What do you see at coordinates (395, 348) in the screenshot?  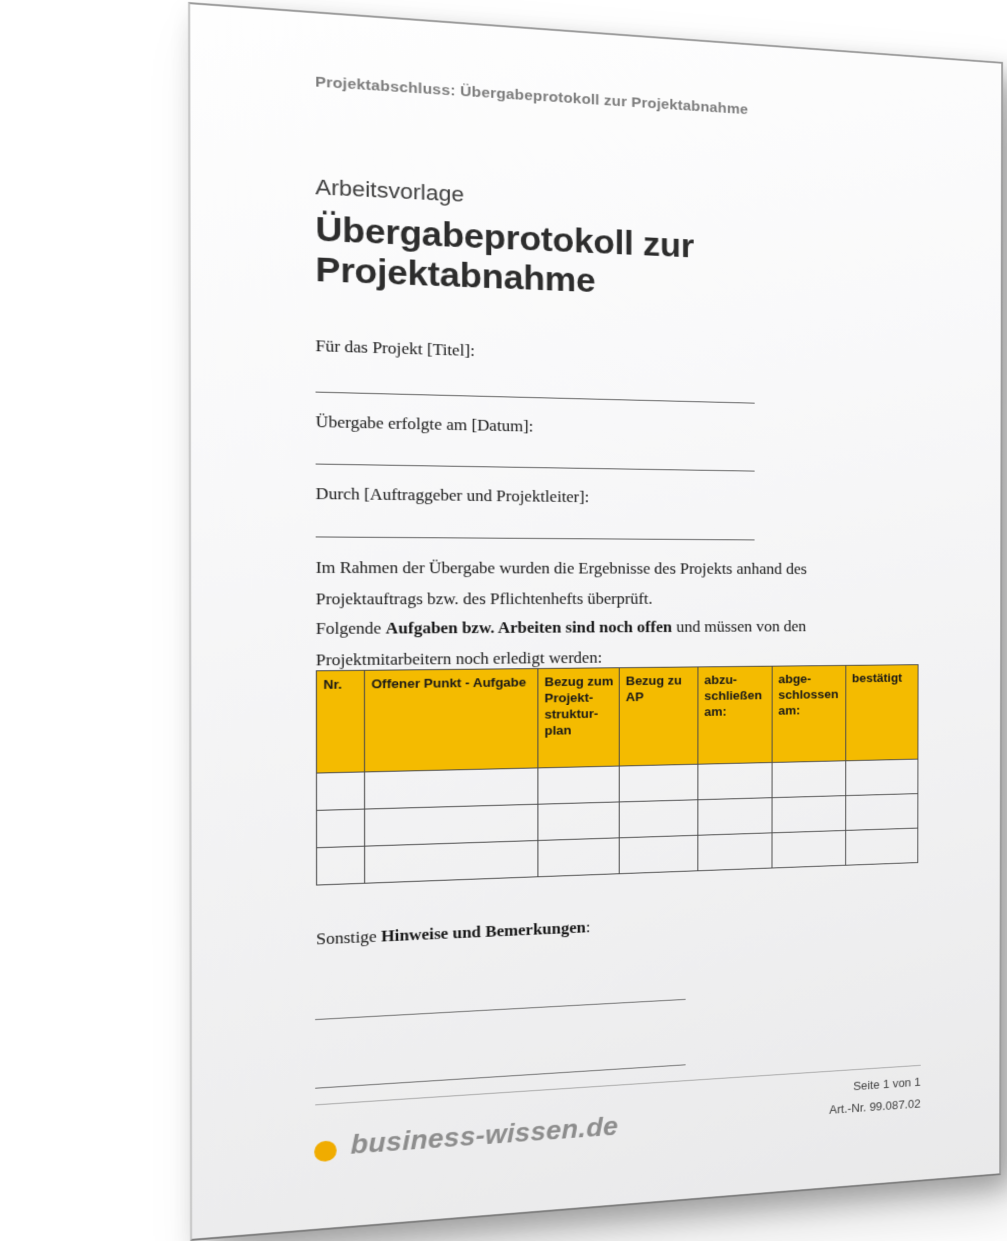 I see `field-label-project-title: Für das Projekt [Titel]:` at bounding box center [395, 348].